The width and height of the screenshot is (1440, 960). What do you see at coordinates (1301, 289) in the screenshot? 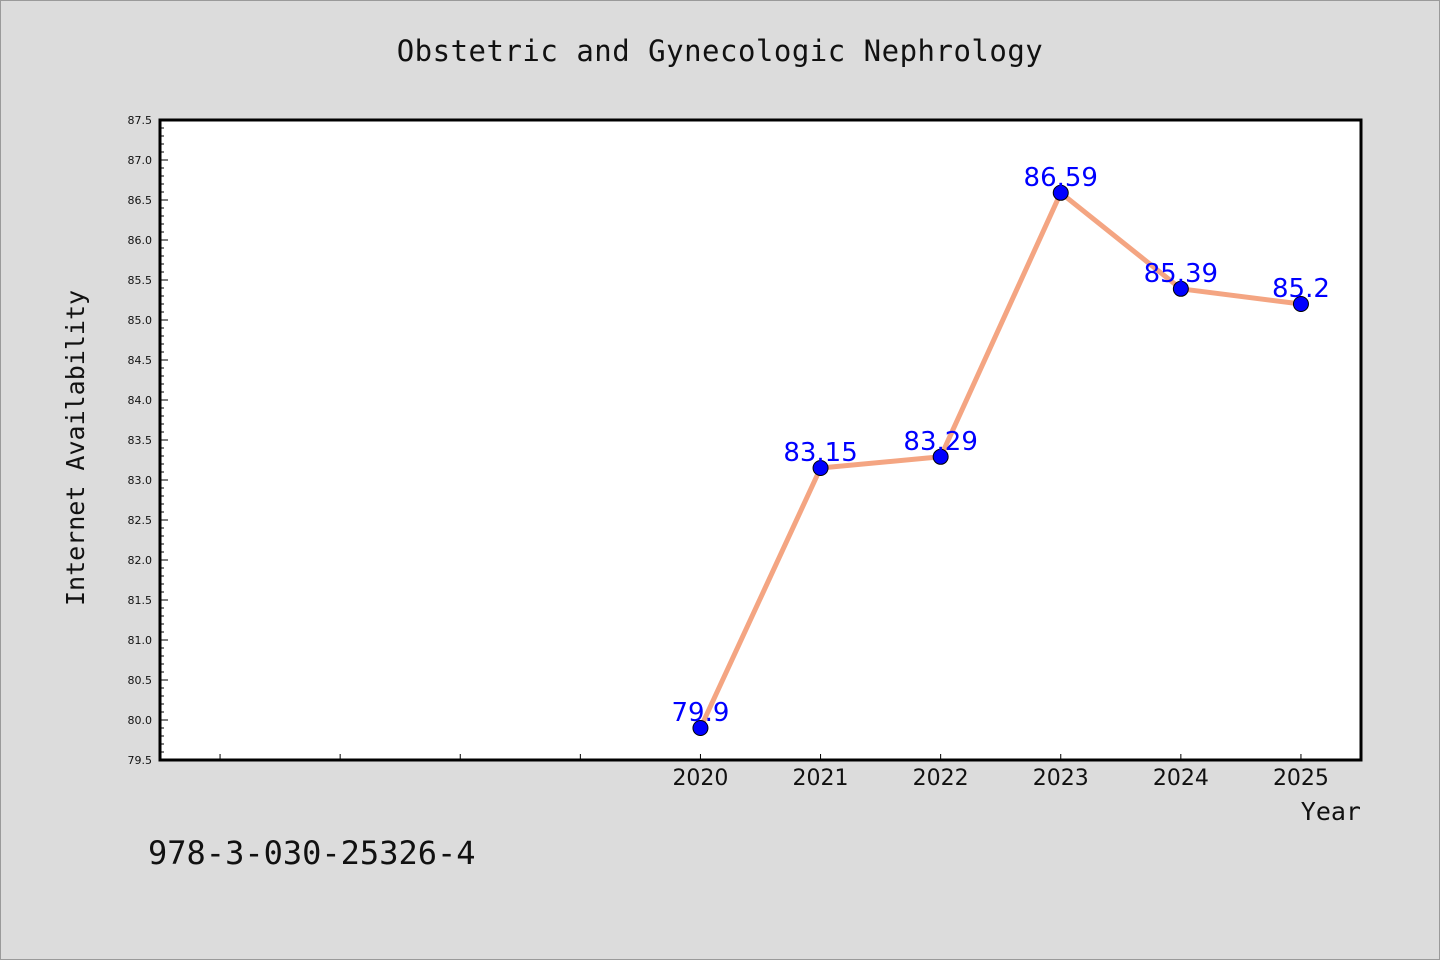
I see `data-label: 85.2` at bounding box center [1301, 289].